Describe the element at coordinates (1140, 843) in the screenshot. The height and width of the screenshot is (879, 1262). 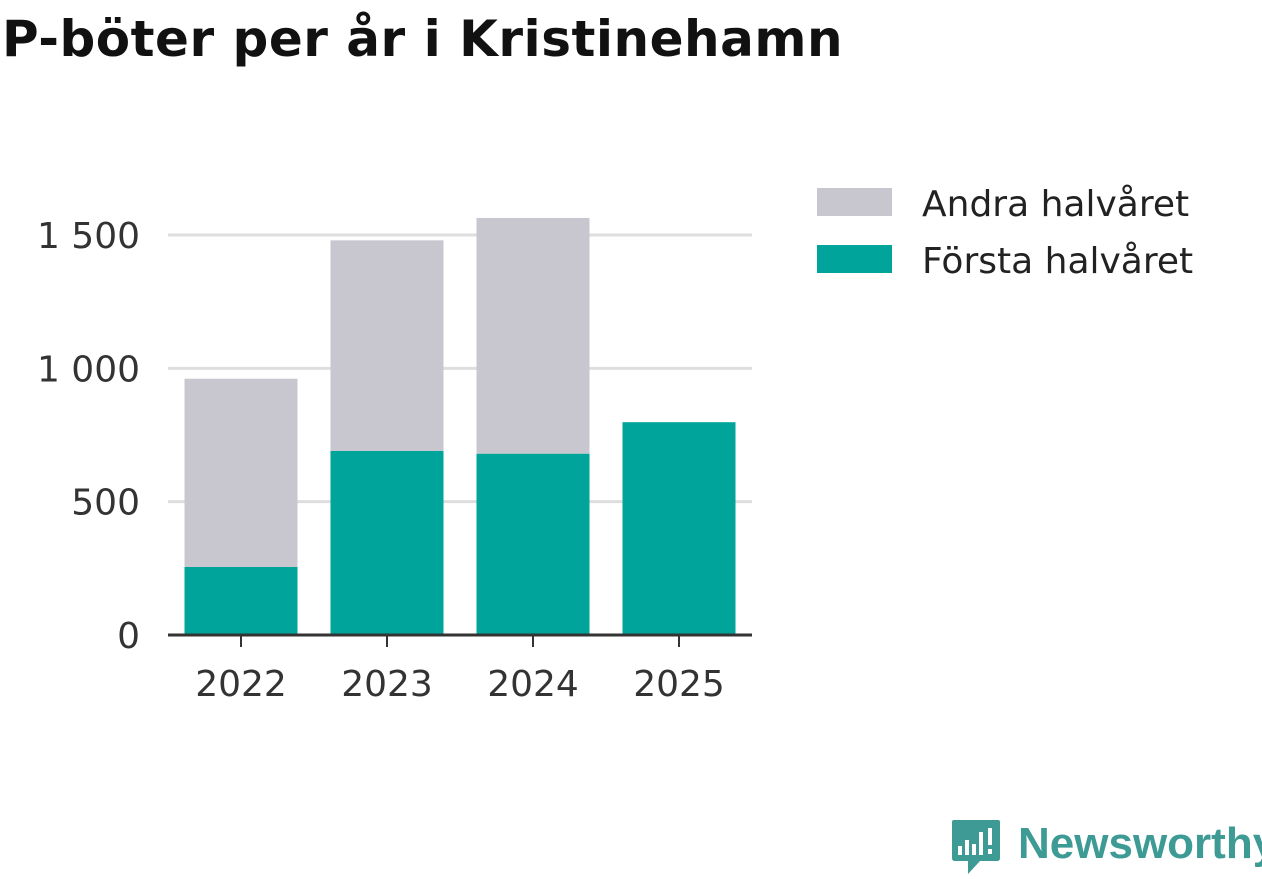
I see `newsworthy-logo-text: Newsworthy` at that location.